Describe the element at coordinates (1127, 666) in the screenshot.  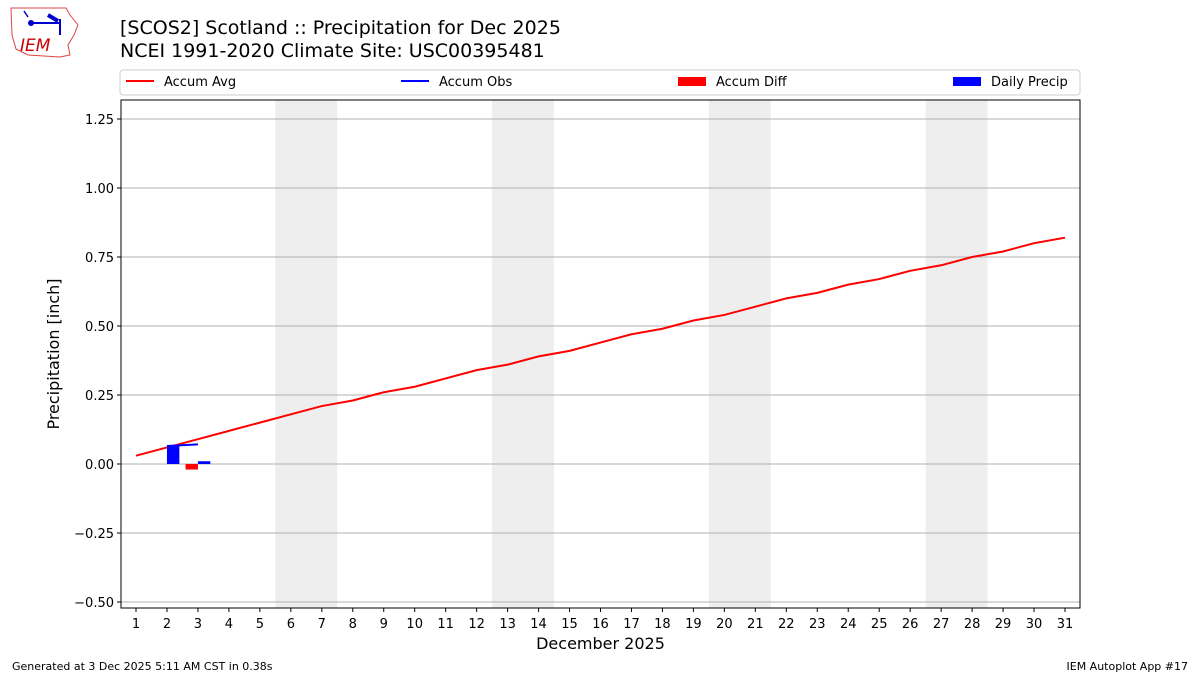
I see `app-footer: IEM Autoplot App #17` at that location.